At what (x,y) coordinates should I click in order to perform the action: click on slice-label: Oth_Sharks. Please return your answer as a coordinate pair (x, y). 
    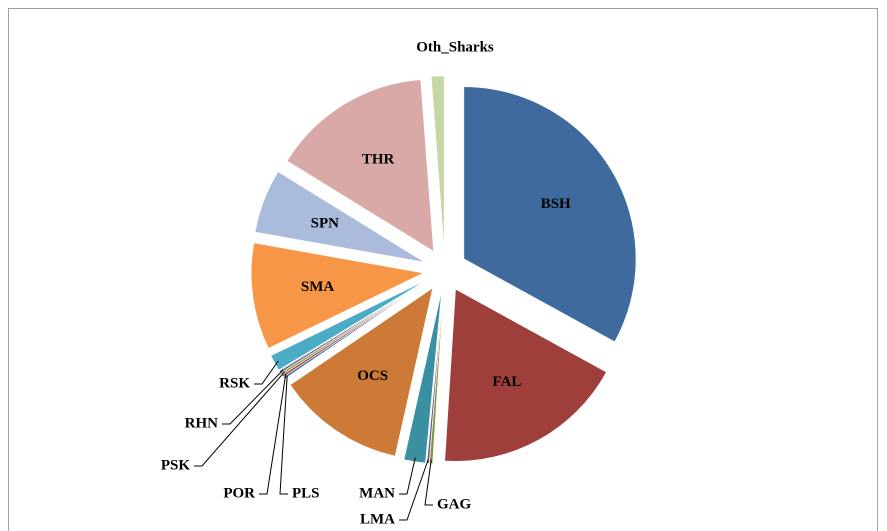
    Looking at the image, I should click on (455, 47).